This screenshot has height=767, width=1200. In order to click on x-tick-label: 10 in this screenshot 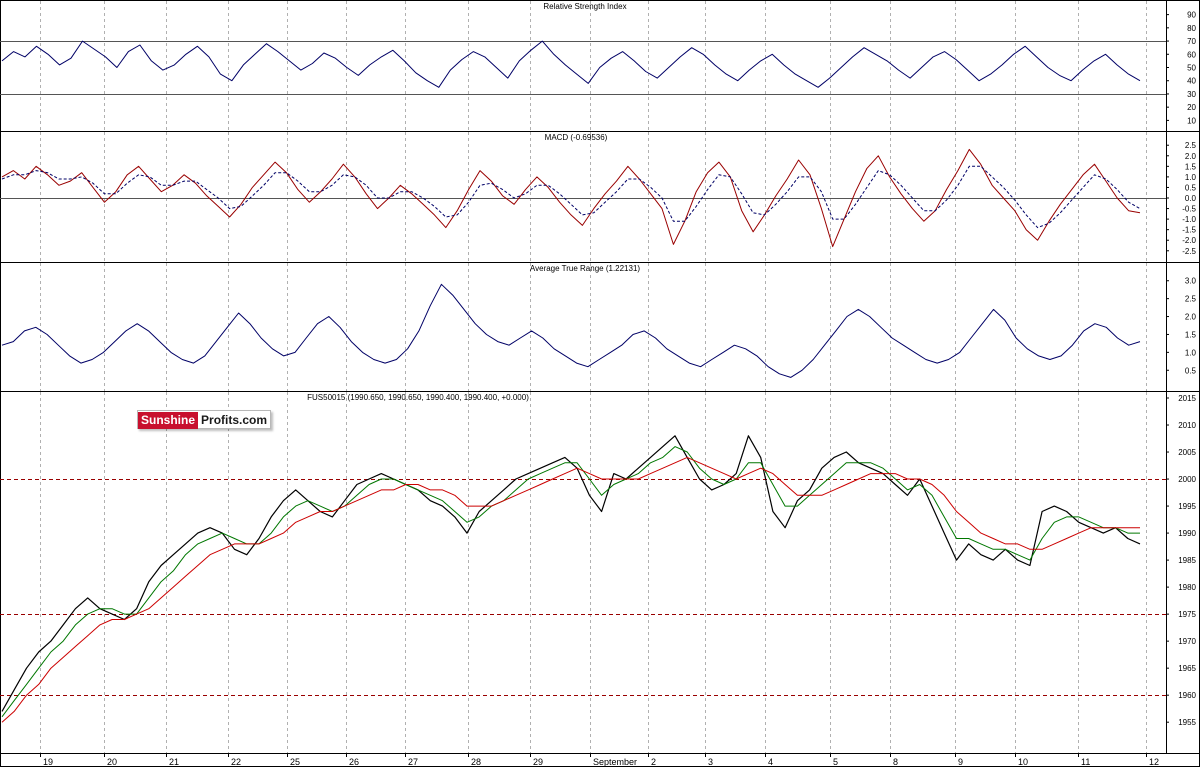, I will do `click(1023, 762)`.